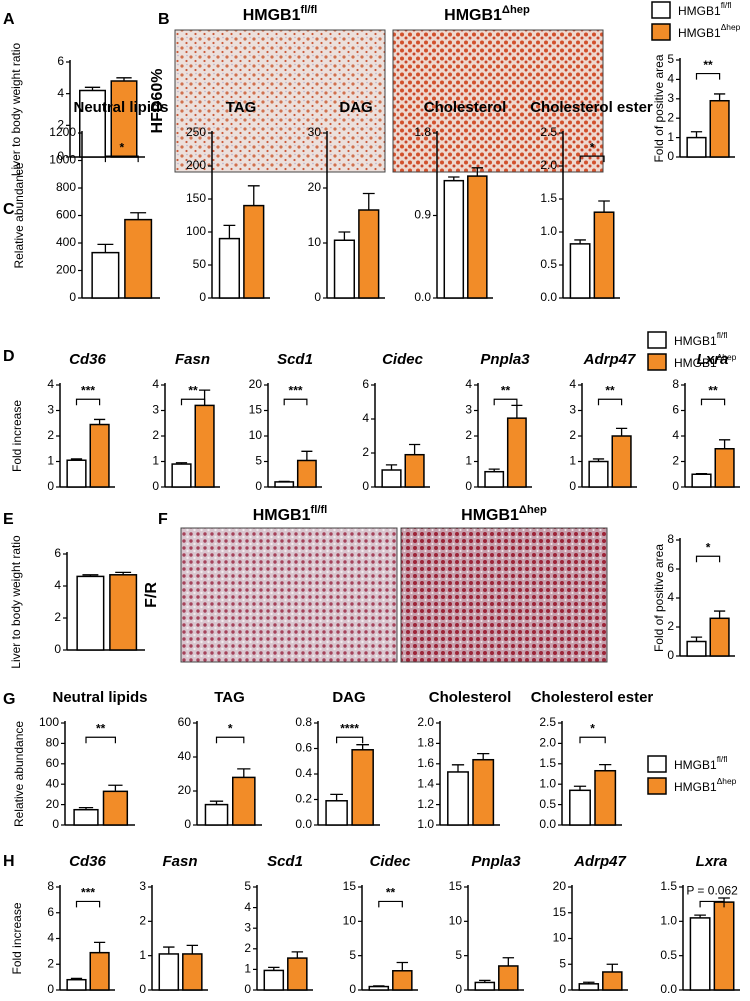 This screenshot has height=1001, width=750. Describe the element at coordinates (659, 108) in the screenshot. I see `y-axis-label: Fold of positive area` at that location.